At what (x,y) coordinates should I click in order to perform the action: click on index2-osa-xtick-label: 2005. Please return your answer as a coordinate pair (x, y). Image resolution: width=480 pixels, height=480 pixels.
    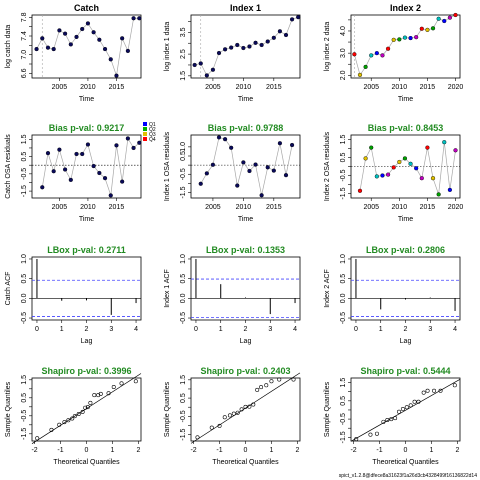
    Looking at the image, I should click on (371, 207).